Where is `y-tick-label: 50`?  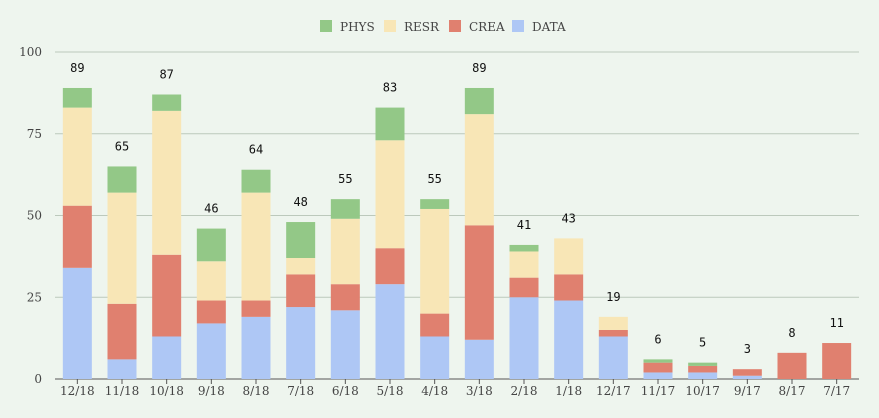
y-tick-label: 50 is located at coordinates (34, 216).